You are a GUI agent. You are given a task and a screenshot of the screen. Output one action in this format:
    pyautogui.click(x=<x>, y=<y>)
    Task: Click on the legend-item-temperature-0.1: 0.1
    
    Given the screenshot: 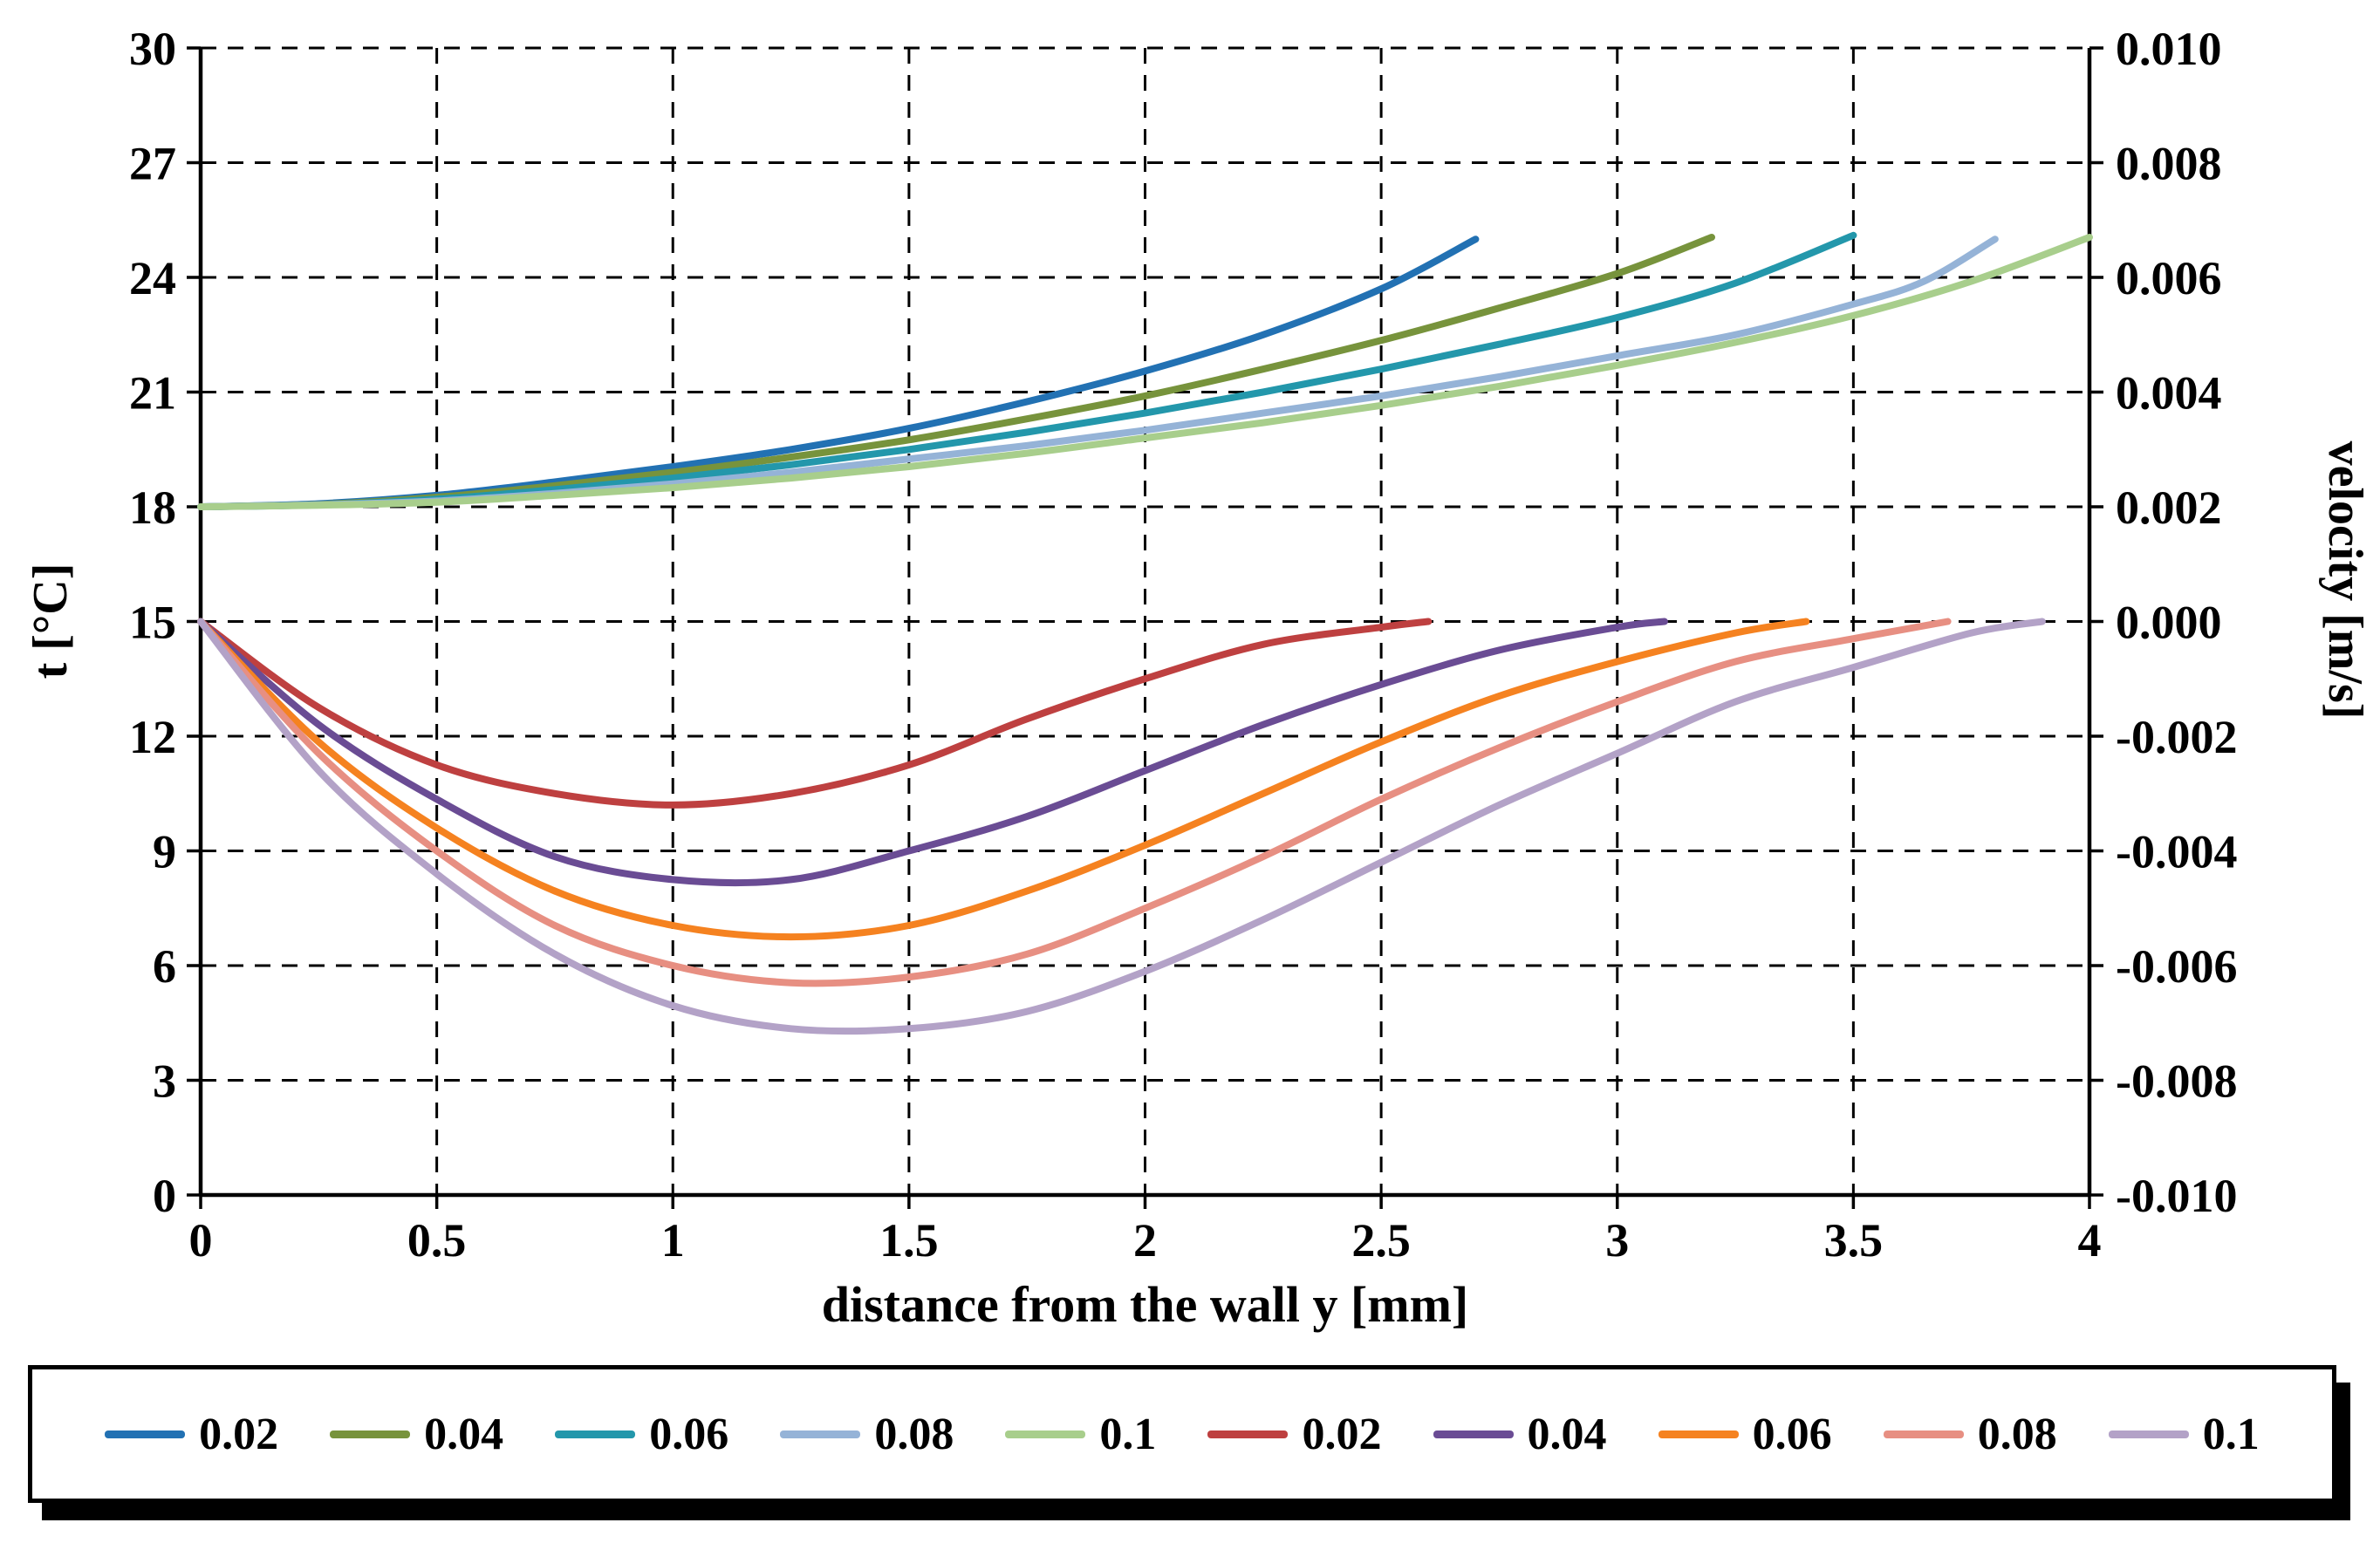 What is the action you would take?
    pyautogui.click(x=1080, y=1435)
    